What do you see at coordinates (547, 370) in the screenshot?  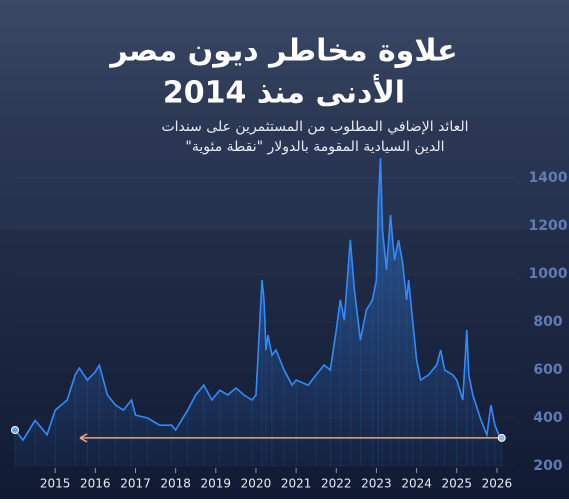 I see `y-tick-label: 600` at bounding box center [547, 370].